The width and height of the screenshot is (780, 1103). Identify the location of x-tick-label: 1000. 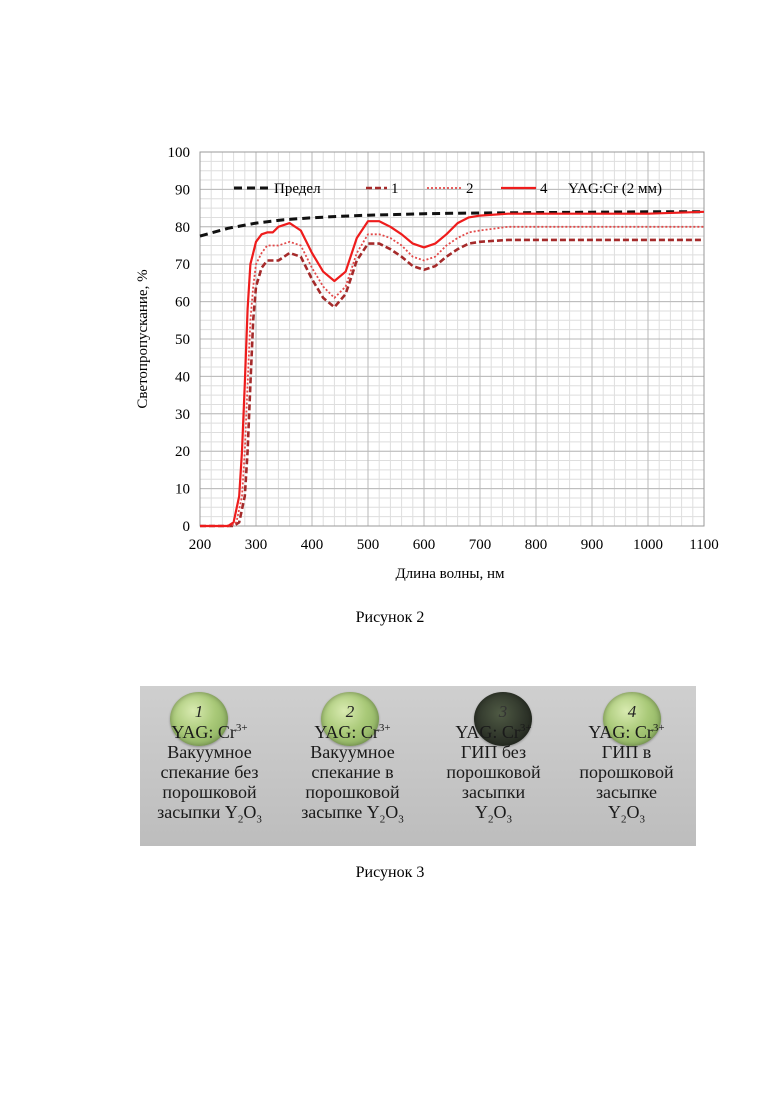
(648, 545).